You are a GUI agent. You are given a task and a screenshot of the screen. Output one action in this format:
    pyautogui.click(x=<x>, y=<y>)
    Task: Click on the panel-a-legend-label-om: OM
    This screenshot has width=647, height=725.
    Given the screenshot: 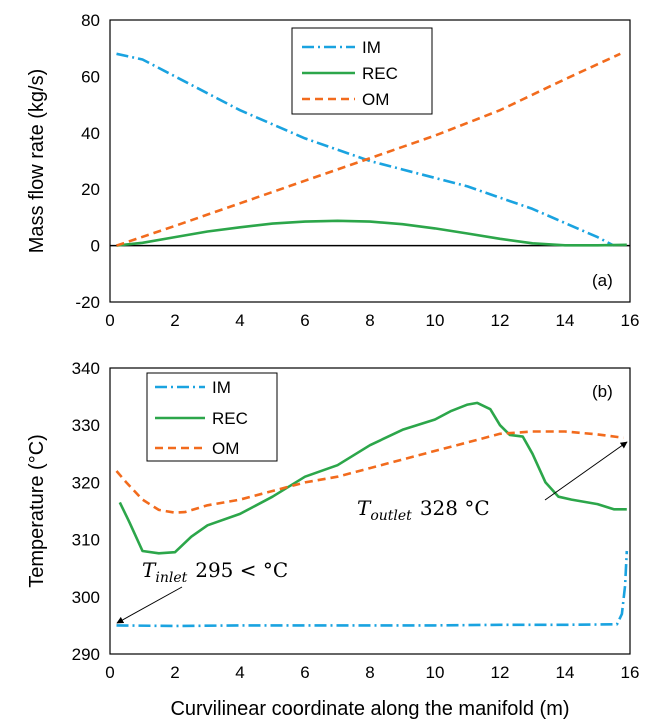 What is the action you would take?
    pyautogui.click(x=375, y=99)
    